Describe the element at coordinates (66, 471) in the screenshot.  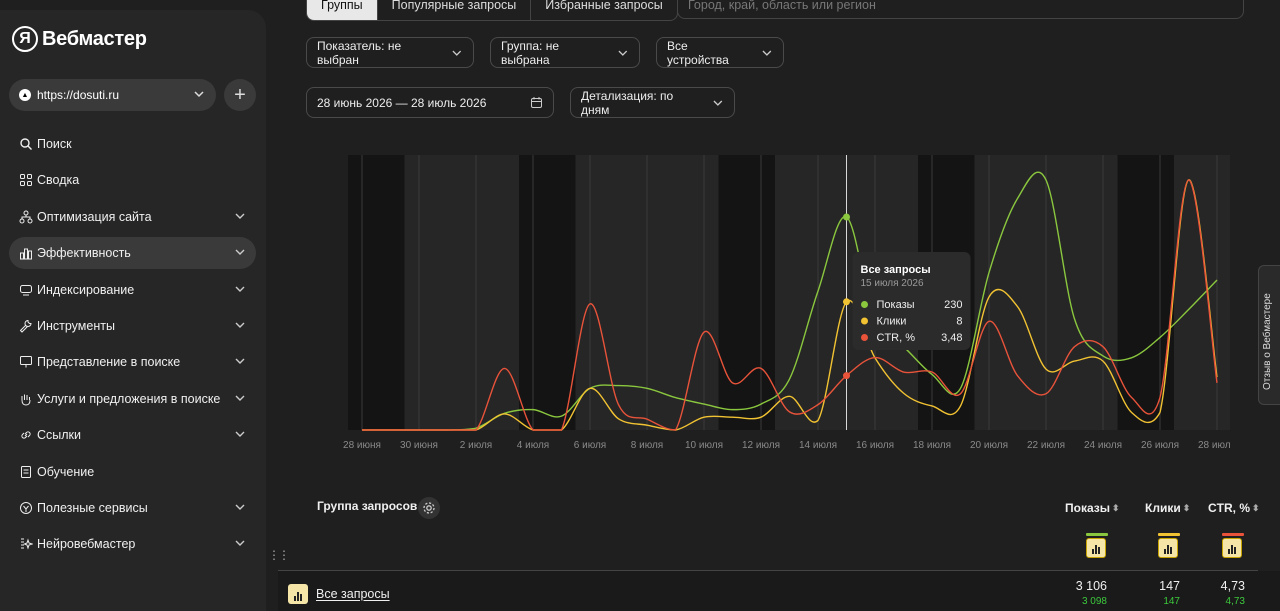
I see `sidebar-item-label: Обучение` at that location.